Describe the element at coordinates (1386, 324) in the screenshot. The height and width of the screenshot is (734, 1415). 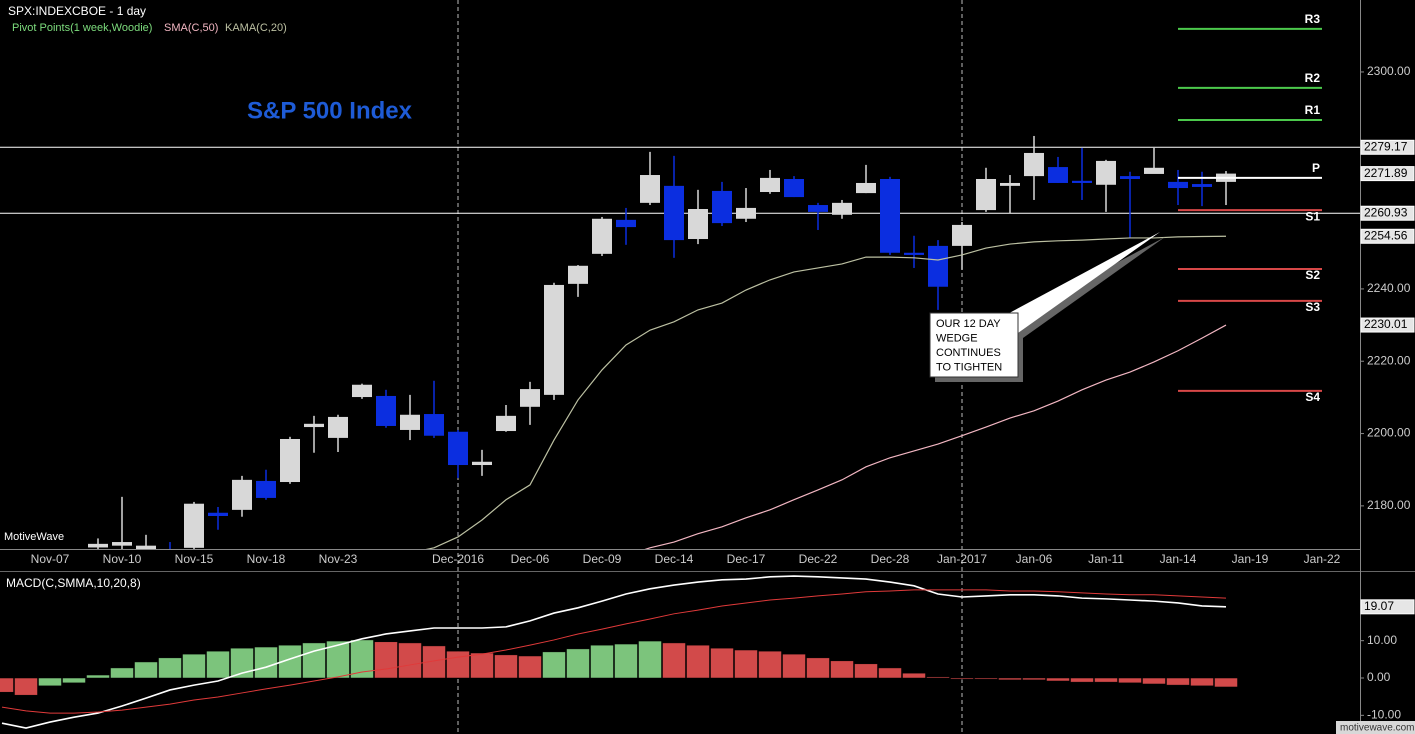
I see `price-label: 2230.01` at that location.